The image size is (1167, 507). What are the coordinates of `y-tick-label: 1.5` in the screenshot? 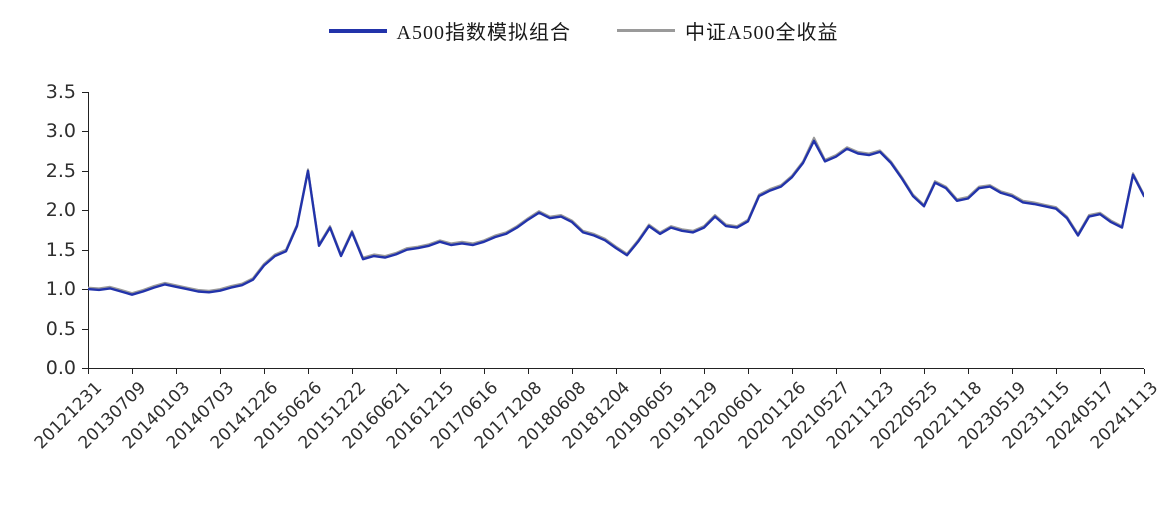 It's located at (60, 249).